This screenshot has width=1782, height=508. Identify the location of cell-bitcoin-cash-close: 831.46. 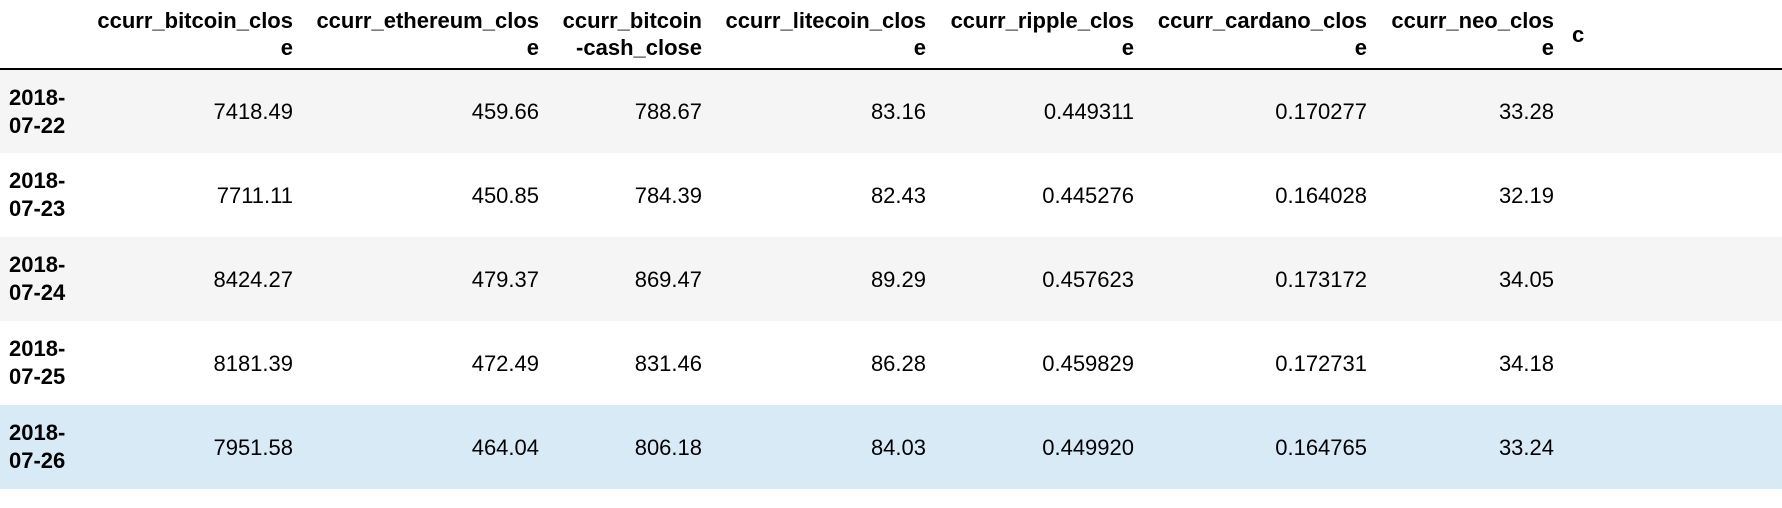
(668, 363).